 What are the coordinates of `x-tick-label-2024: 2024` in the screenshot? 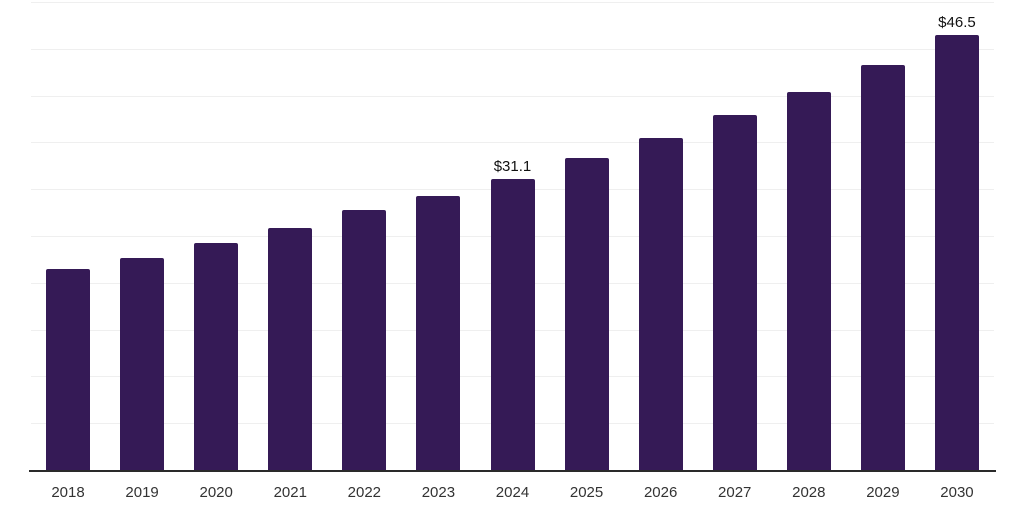 It's located at (512, 492).